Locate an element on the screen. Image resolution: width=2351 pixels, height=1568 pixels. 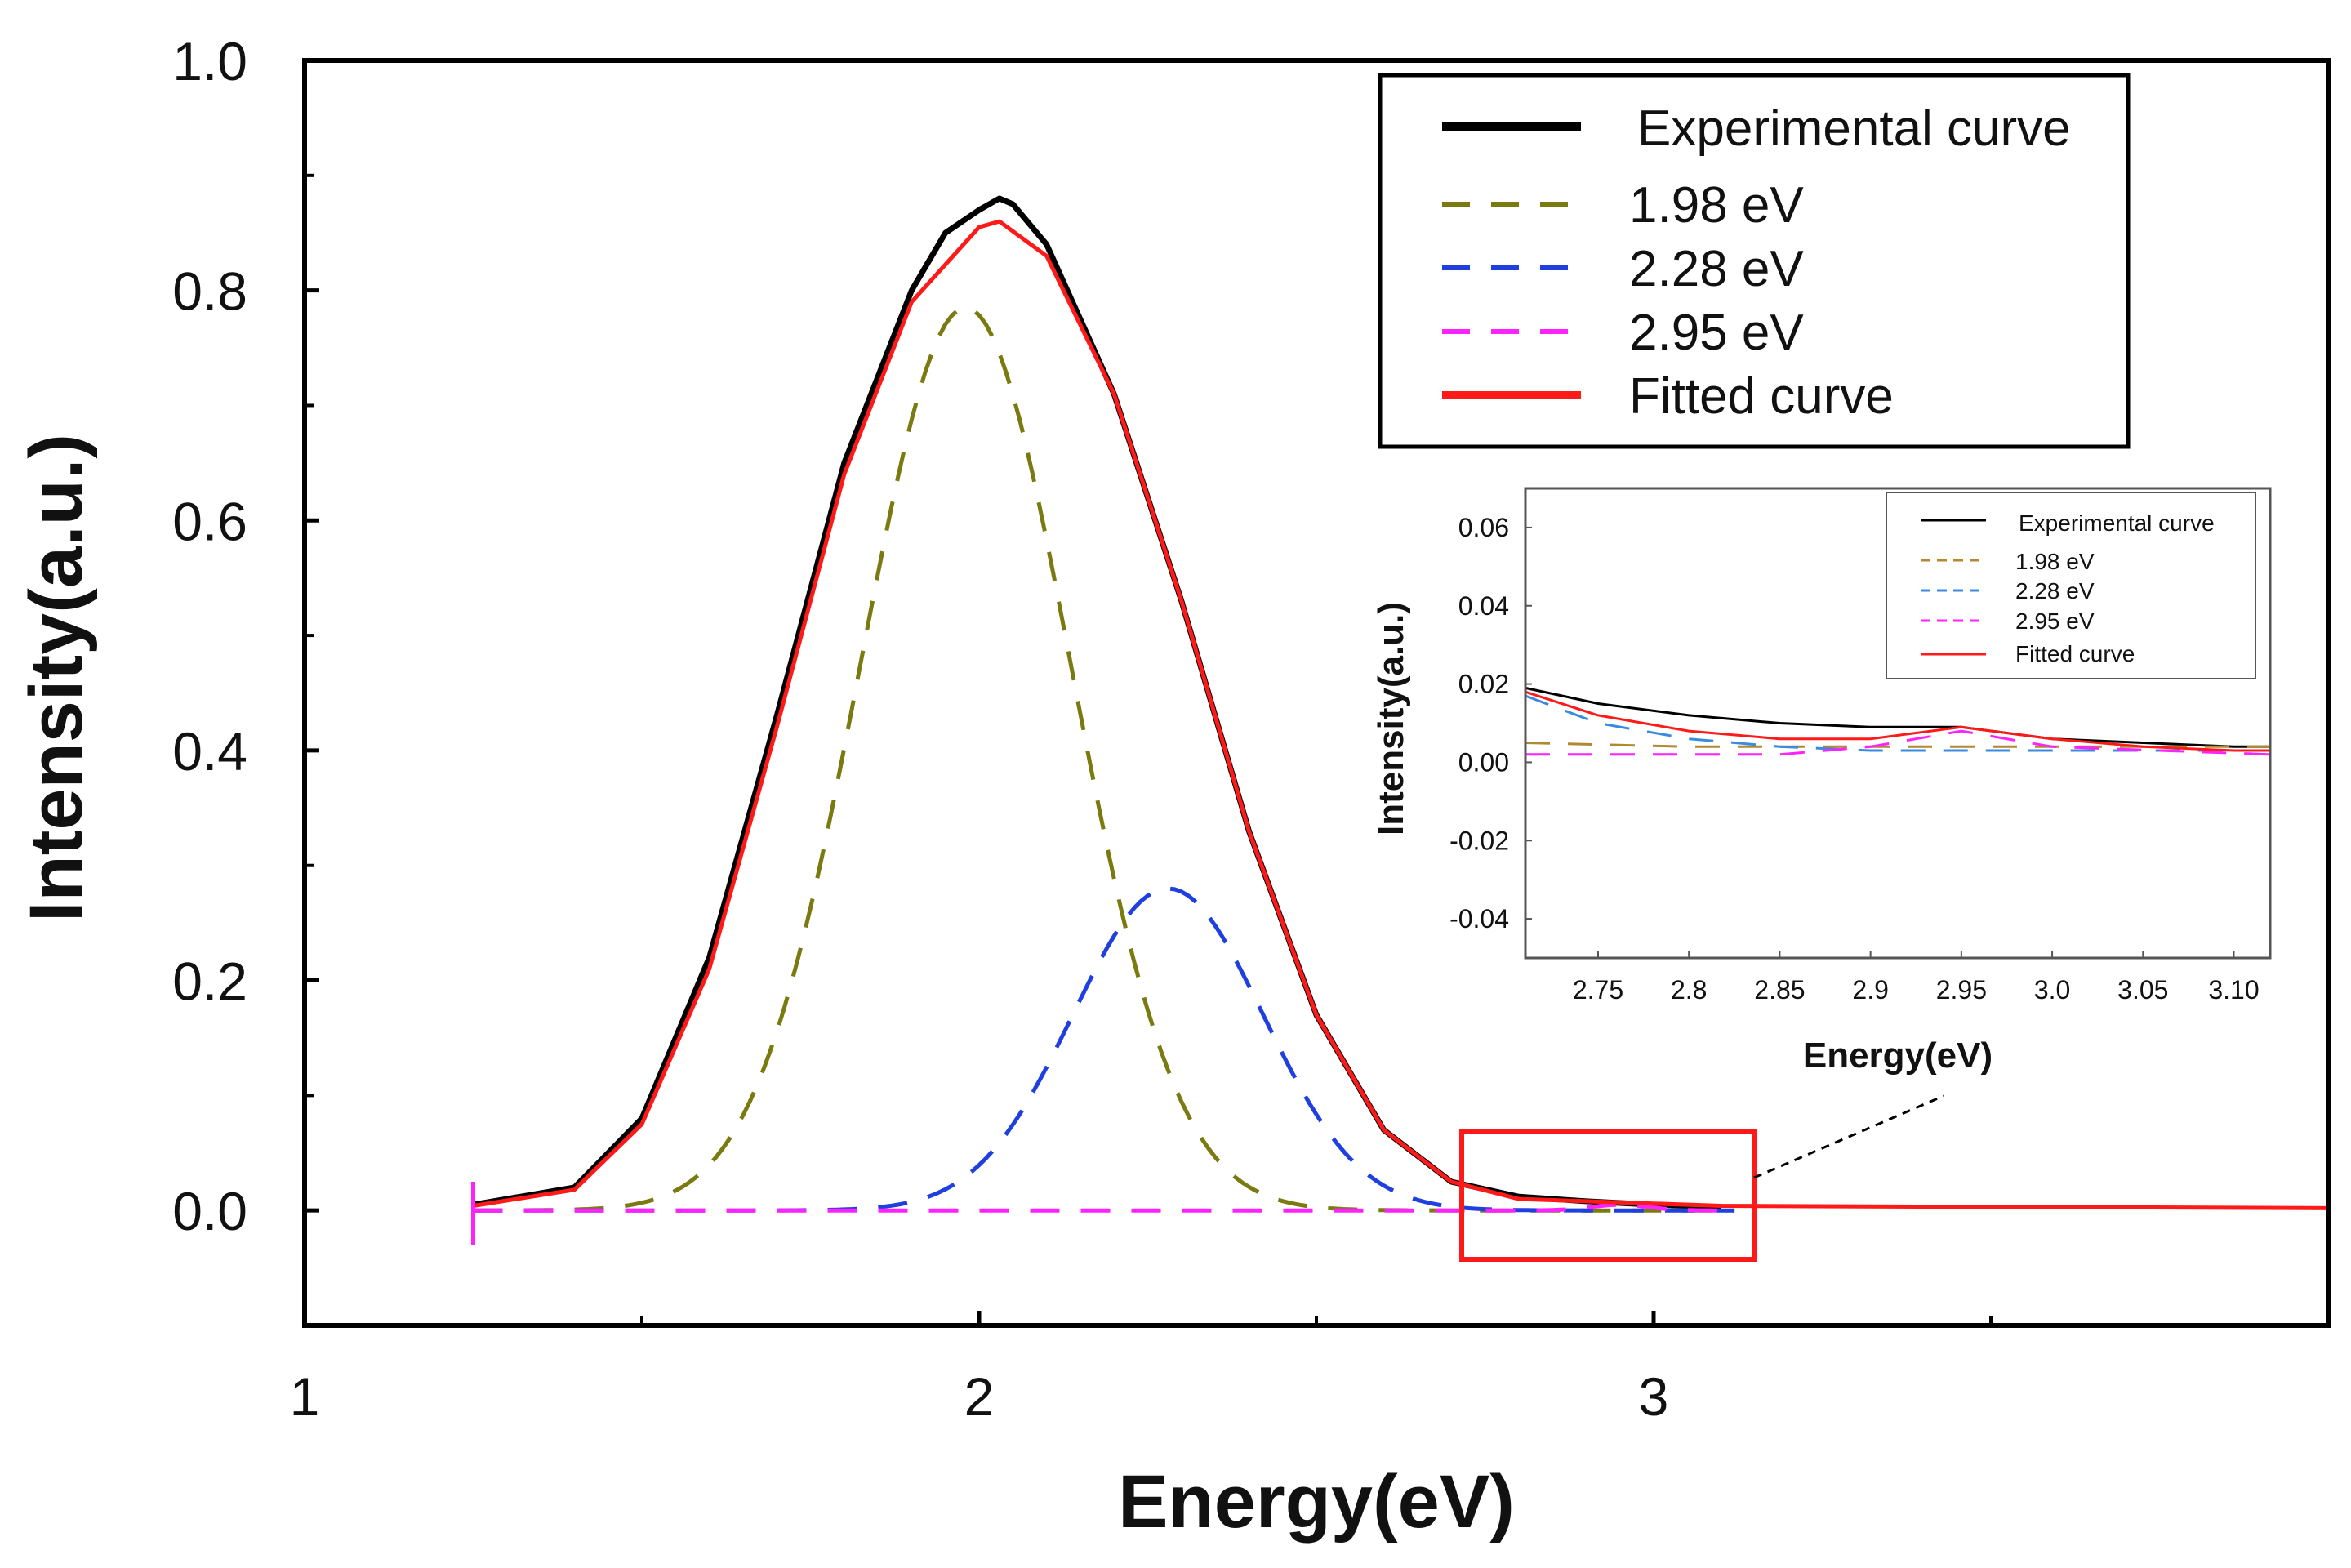
main-series-2-95-ev is located at coordinates (1104, 1207).